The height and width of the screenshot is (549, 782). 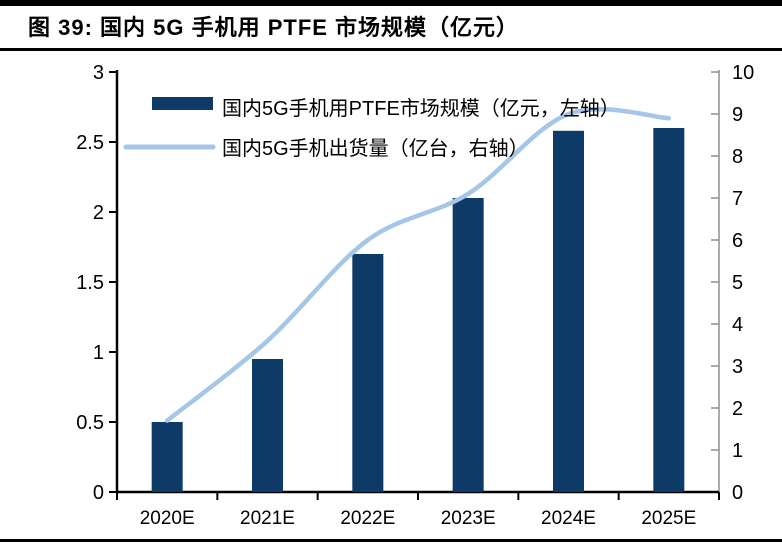 I want to click on x-axis-label-2021E: 2021E, so click(x=267, y=518).